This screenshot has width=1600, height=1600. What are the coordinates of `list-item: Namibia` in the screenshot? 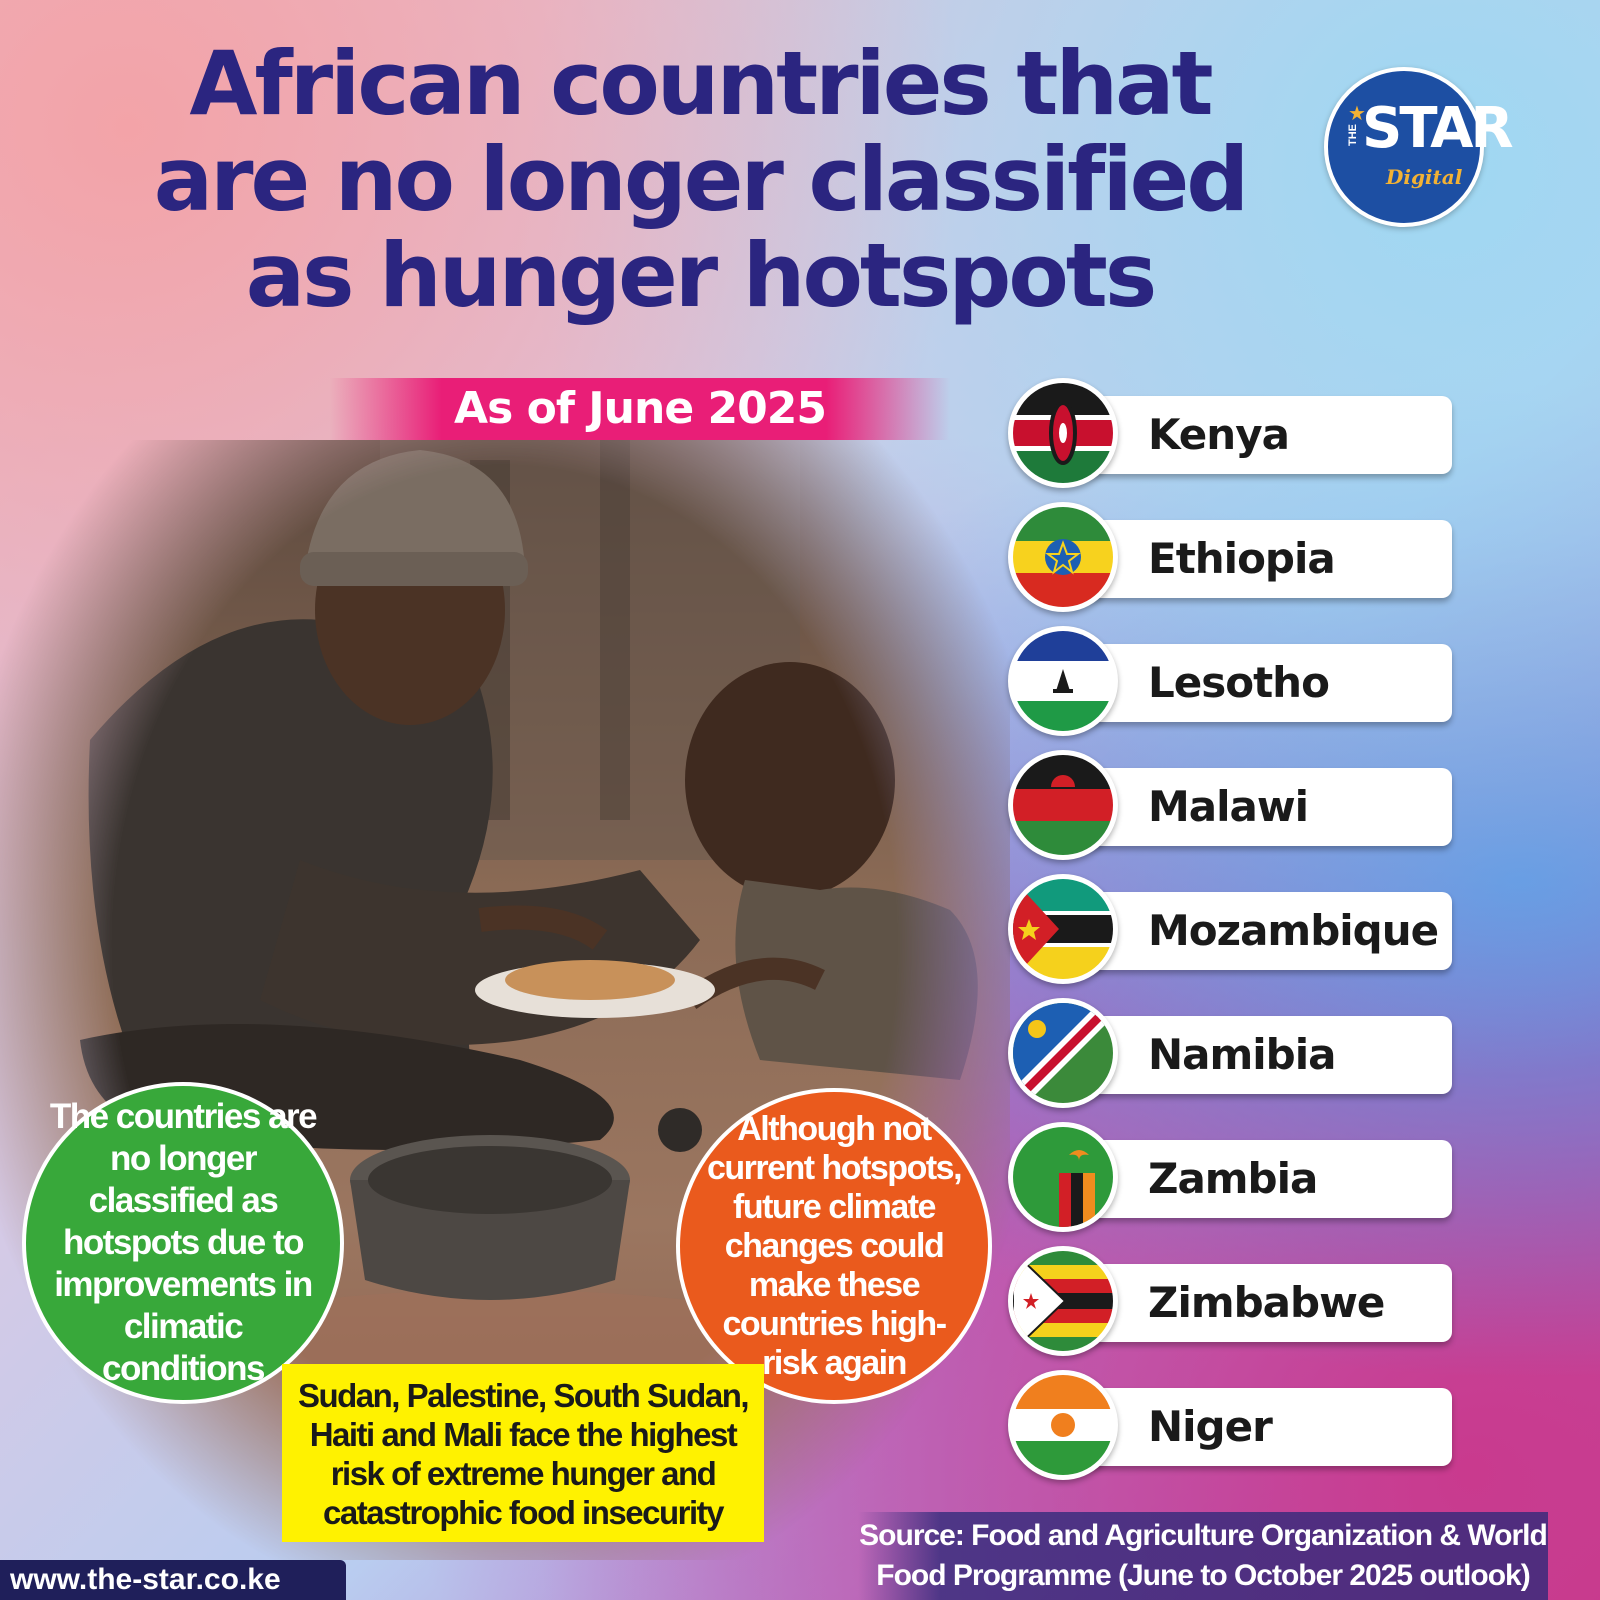 It's located at (1238, 1053).